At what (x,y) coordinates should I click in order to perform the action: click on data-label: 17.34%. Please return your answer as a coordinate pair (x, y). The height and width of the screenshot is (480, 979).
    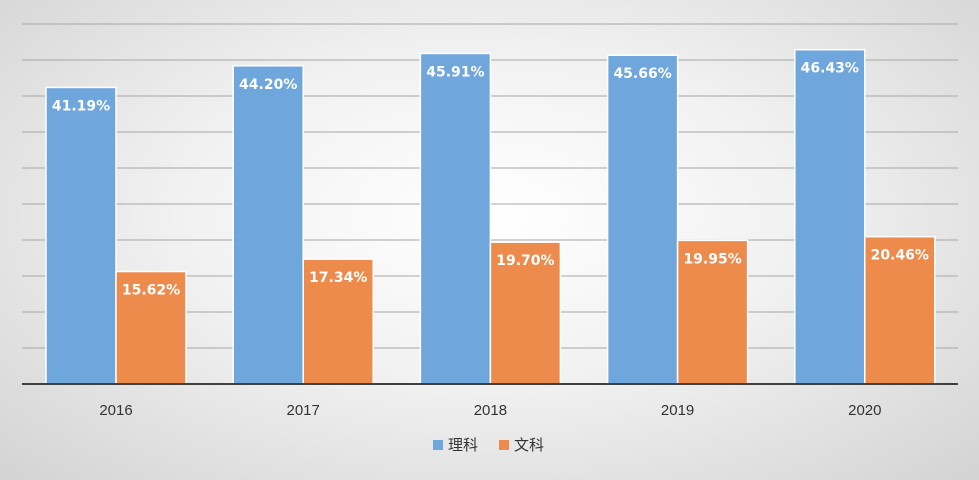
    Looking at the image, I should click on (338, 278).